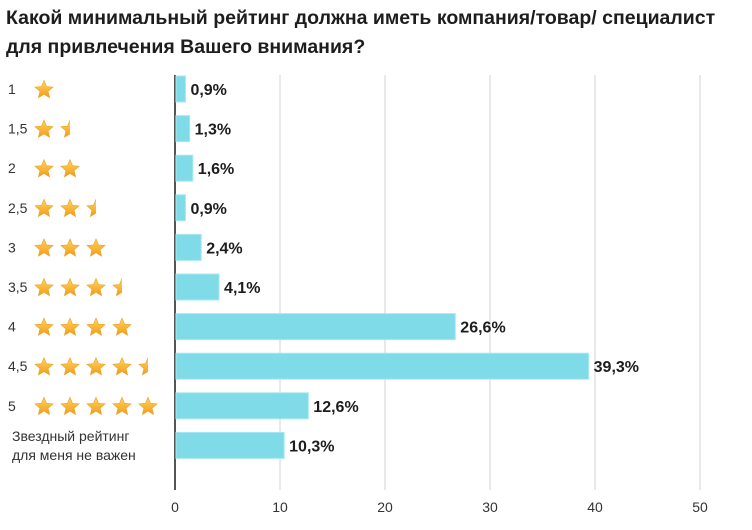  What do you see at coordinates (18, 129) in the screenshot?
I see `category-label: 1,5` at bounding box center [18, 129].